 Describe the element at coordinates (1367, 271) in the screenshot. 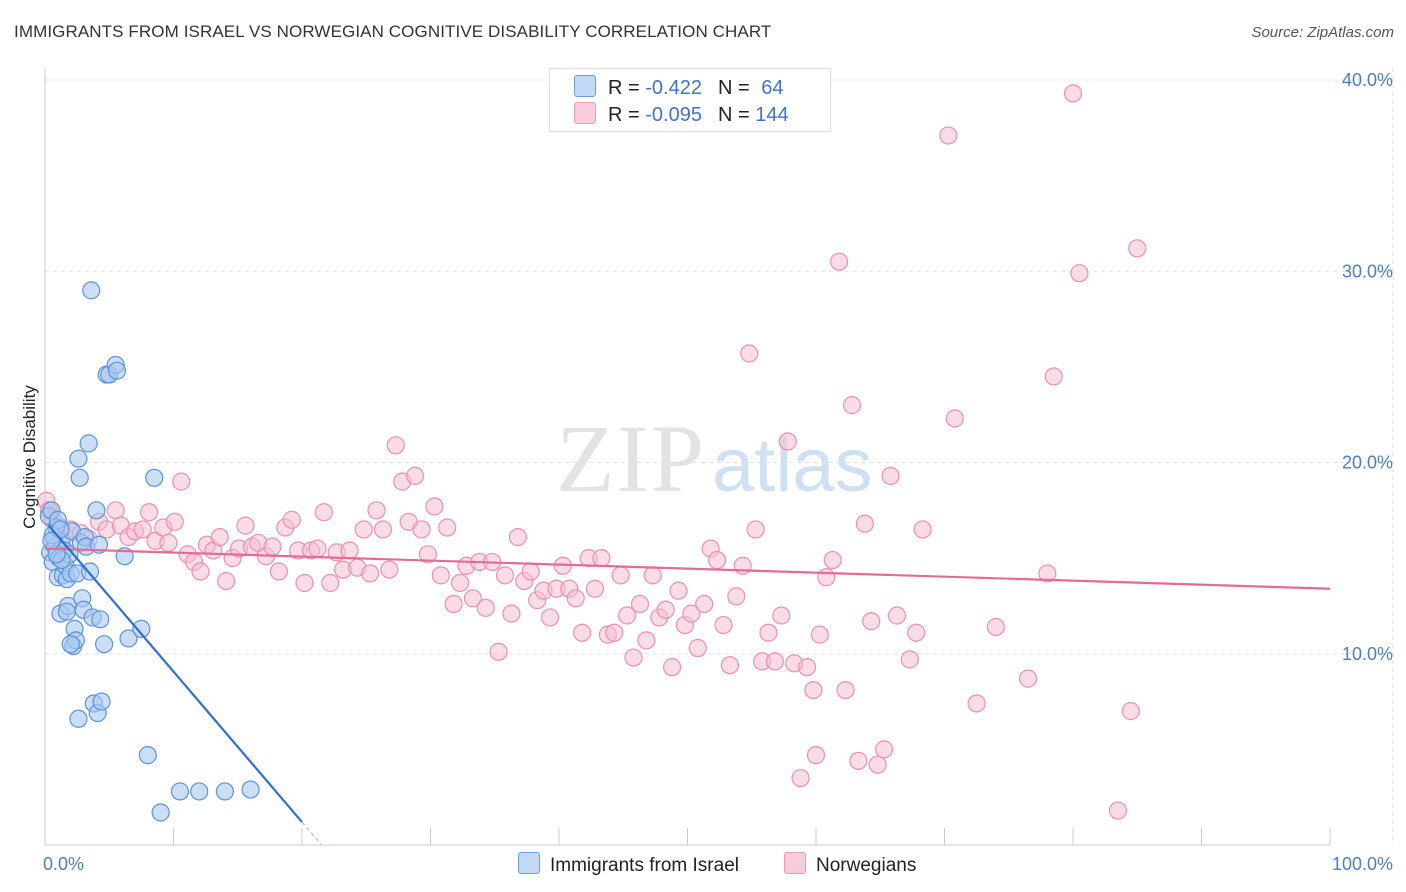

I see `y-tick-label: 30.0%` at that location.